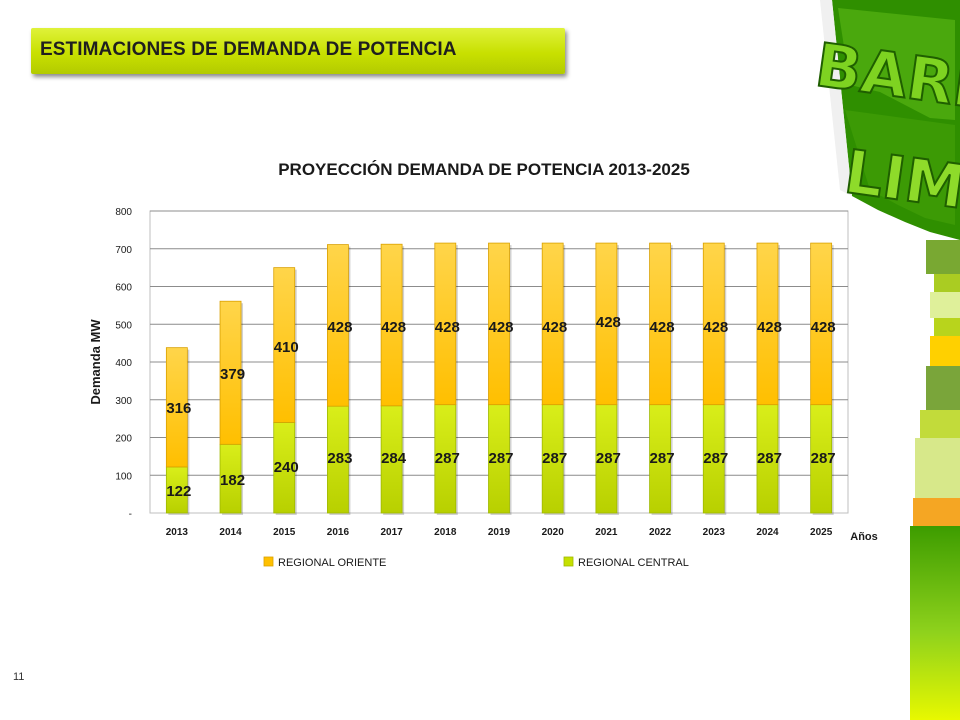 Image resolution: width=960 pixels, height=720 pixels. Describe the element at coordinates (230, 532) in the screenshot. I see `x-tick-label: 2014` at that location.